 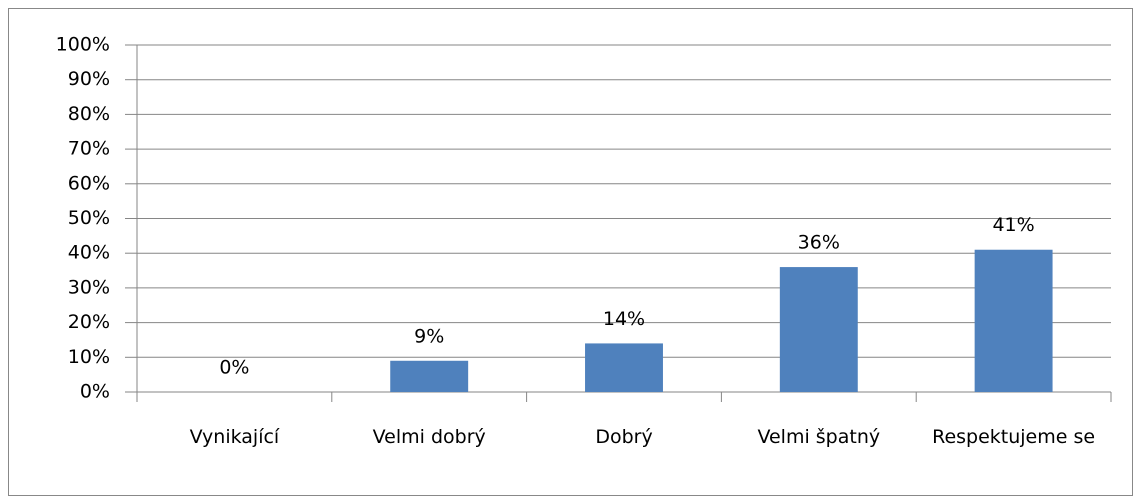 What do you see at coordinates (234, 437) in the screenshot?
I see `x-tick-label: Vynikající` at bounding box center [234, 437].